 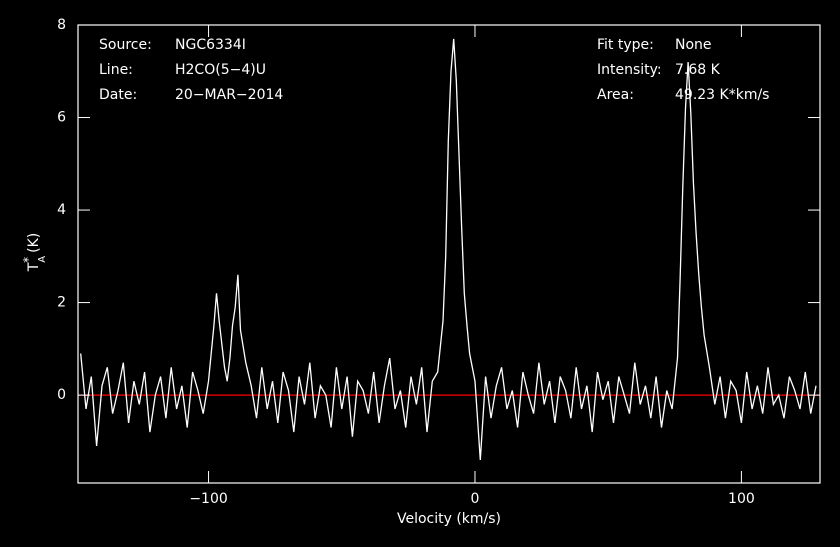 I want to click on y-label-symbol: T, so click(x=34, y=267).